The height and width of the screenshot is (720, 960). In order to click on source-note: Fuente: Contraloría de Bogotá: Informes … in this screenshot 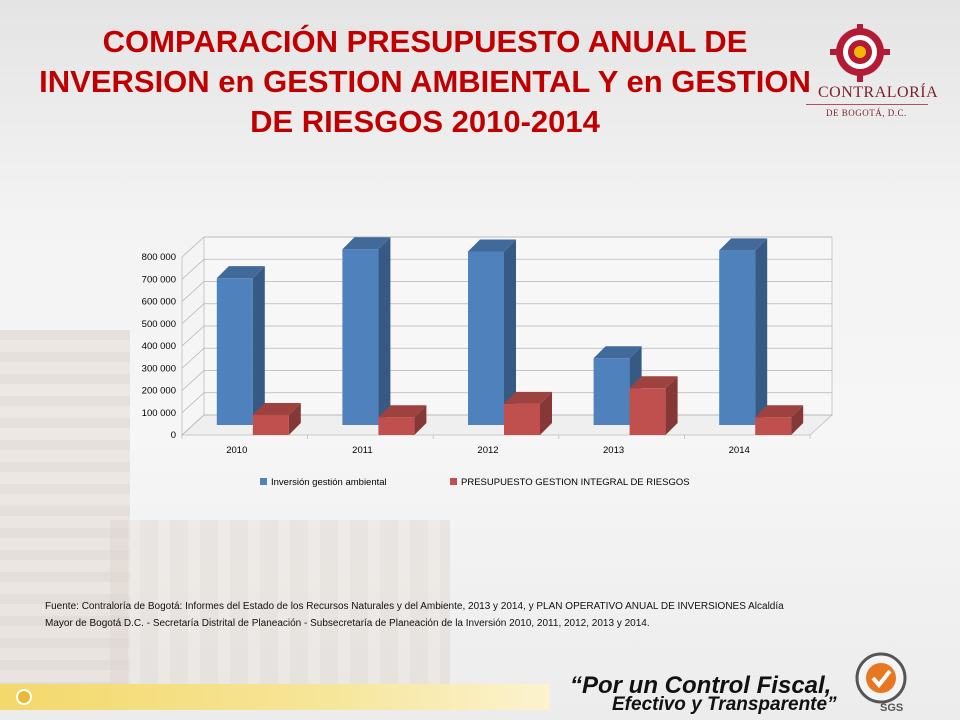, I will do `click(414, 615)`.